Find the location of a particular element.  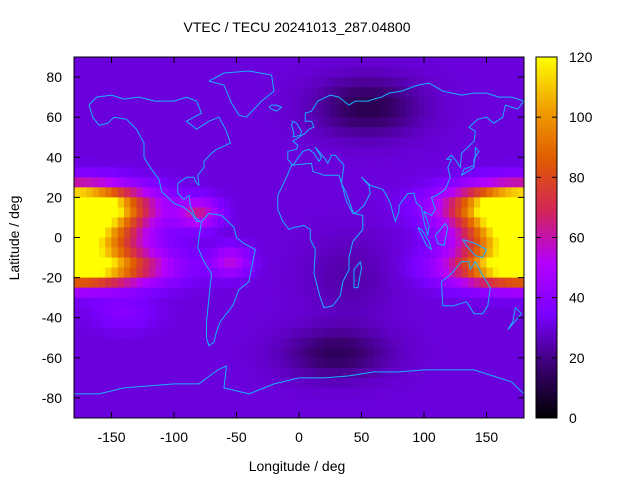

y-tick-label: 80 is located at coordinates (54, 77).